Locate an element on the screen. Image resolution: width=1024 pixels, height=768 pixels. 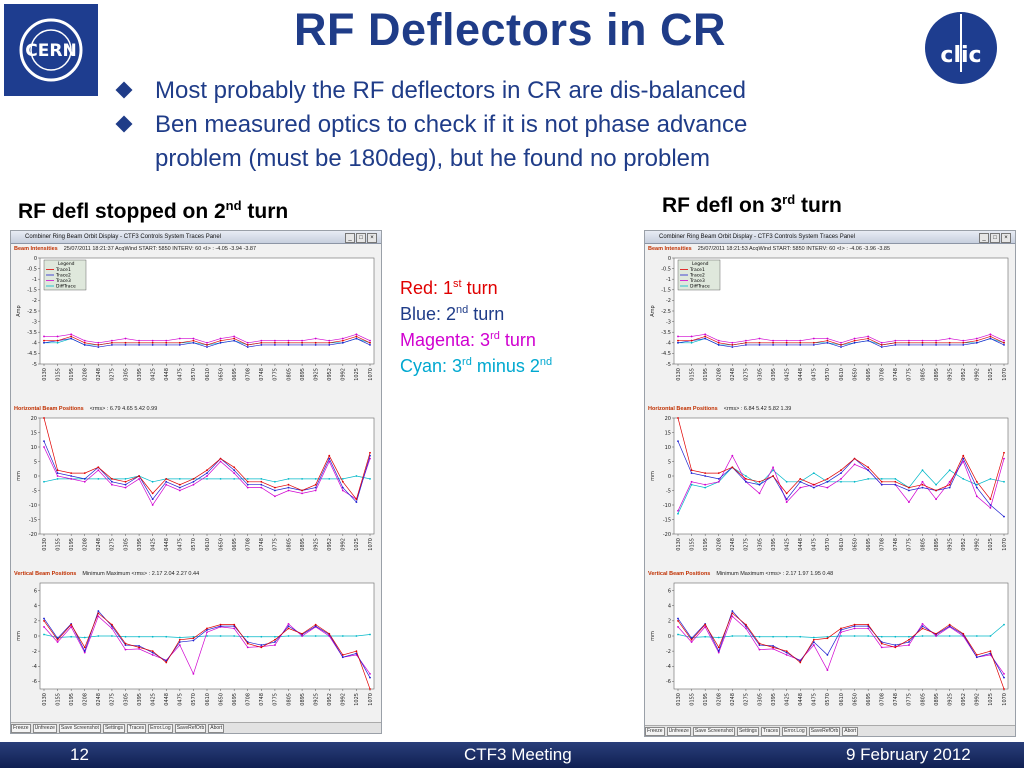
y-tick-label: 20 is located at coordinates (34, 419).